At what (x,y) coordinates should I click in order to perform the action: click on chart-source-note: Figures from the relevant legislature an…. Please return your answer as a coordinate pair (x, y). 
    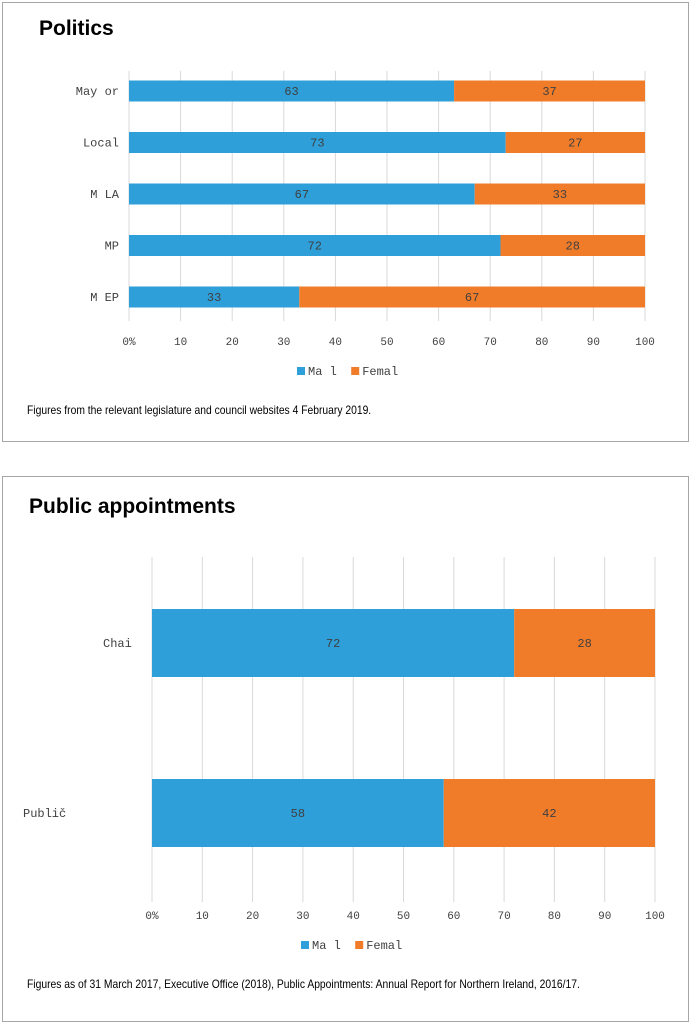
    Looking at the image, I should click on (199, 410).